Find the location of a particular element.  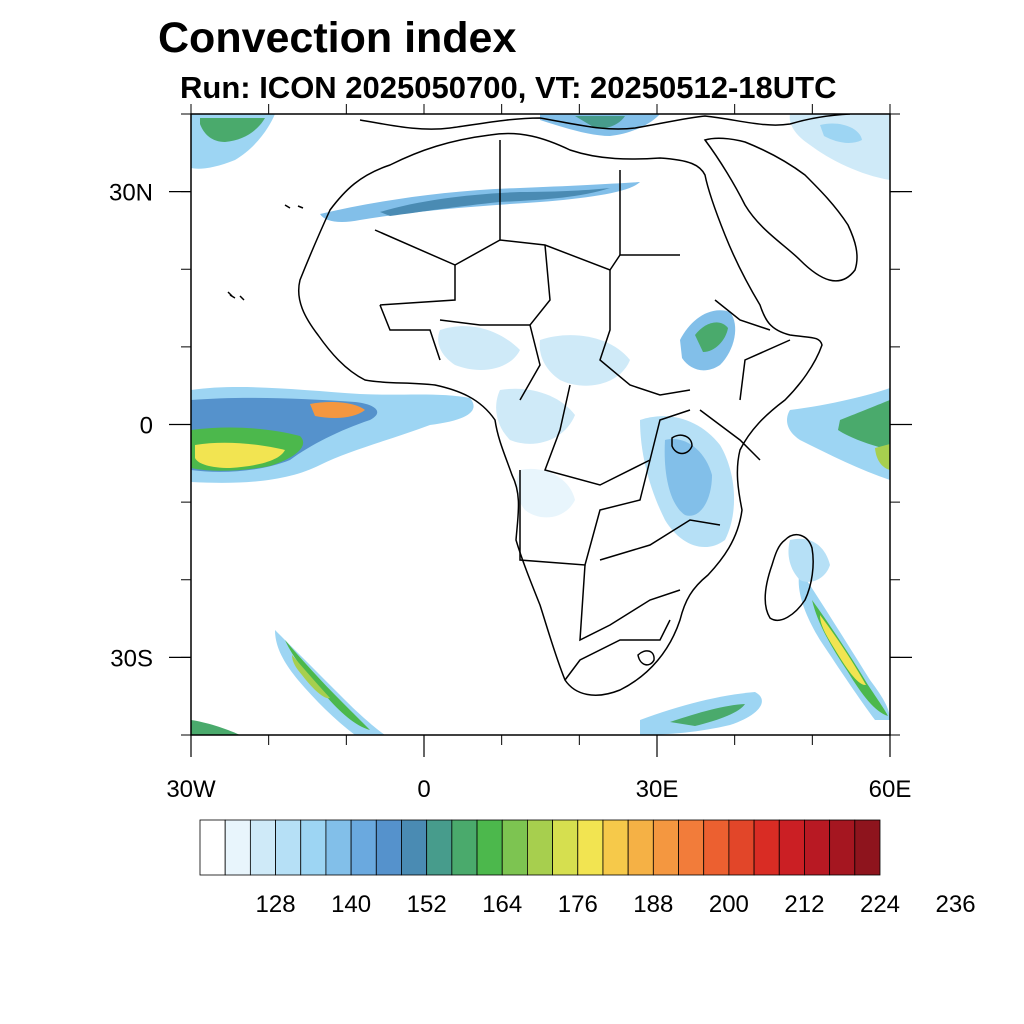

indian-ocean-peak is located at coordinates (882, 457).